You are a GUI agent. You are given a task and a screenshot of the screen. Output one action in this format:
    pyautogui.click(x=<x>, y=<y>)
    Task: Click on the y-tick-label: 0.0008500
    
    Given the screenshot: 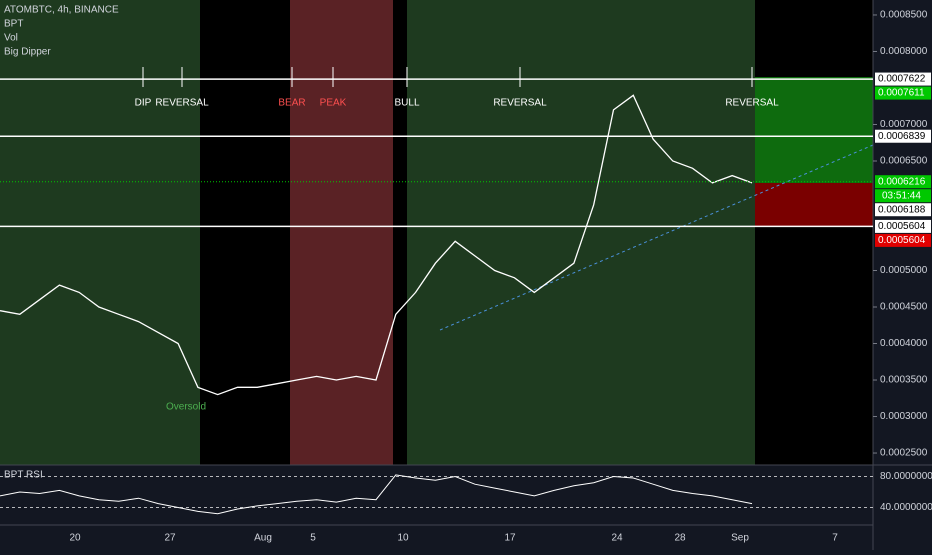 What is the action you would take?
    pyautogui.click(x=904, y=15)
    